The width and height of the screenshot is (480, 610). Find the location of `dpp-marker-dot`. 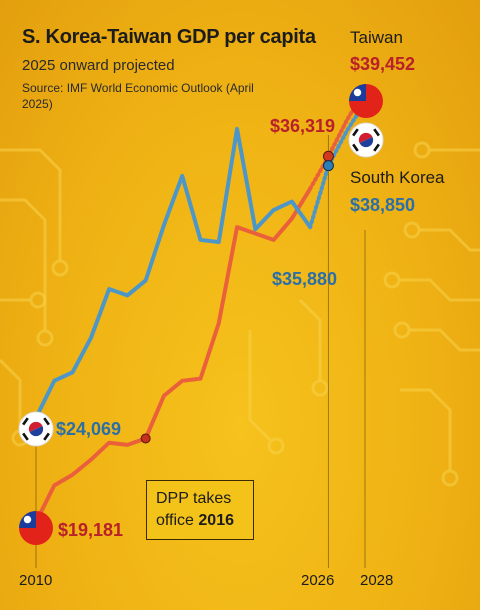

dpp-marker-dot is located at coordinates (145, 438).